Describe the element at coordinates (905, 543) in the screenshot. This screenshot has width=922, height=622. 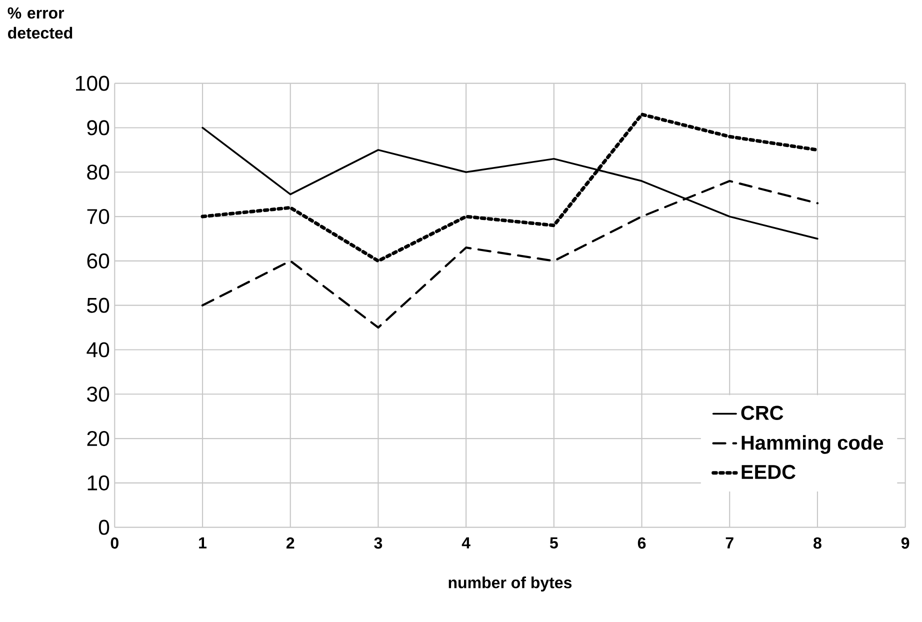
I see `x-tick-label: 9` at that location.